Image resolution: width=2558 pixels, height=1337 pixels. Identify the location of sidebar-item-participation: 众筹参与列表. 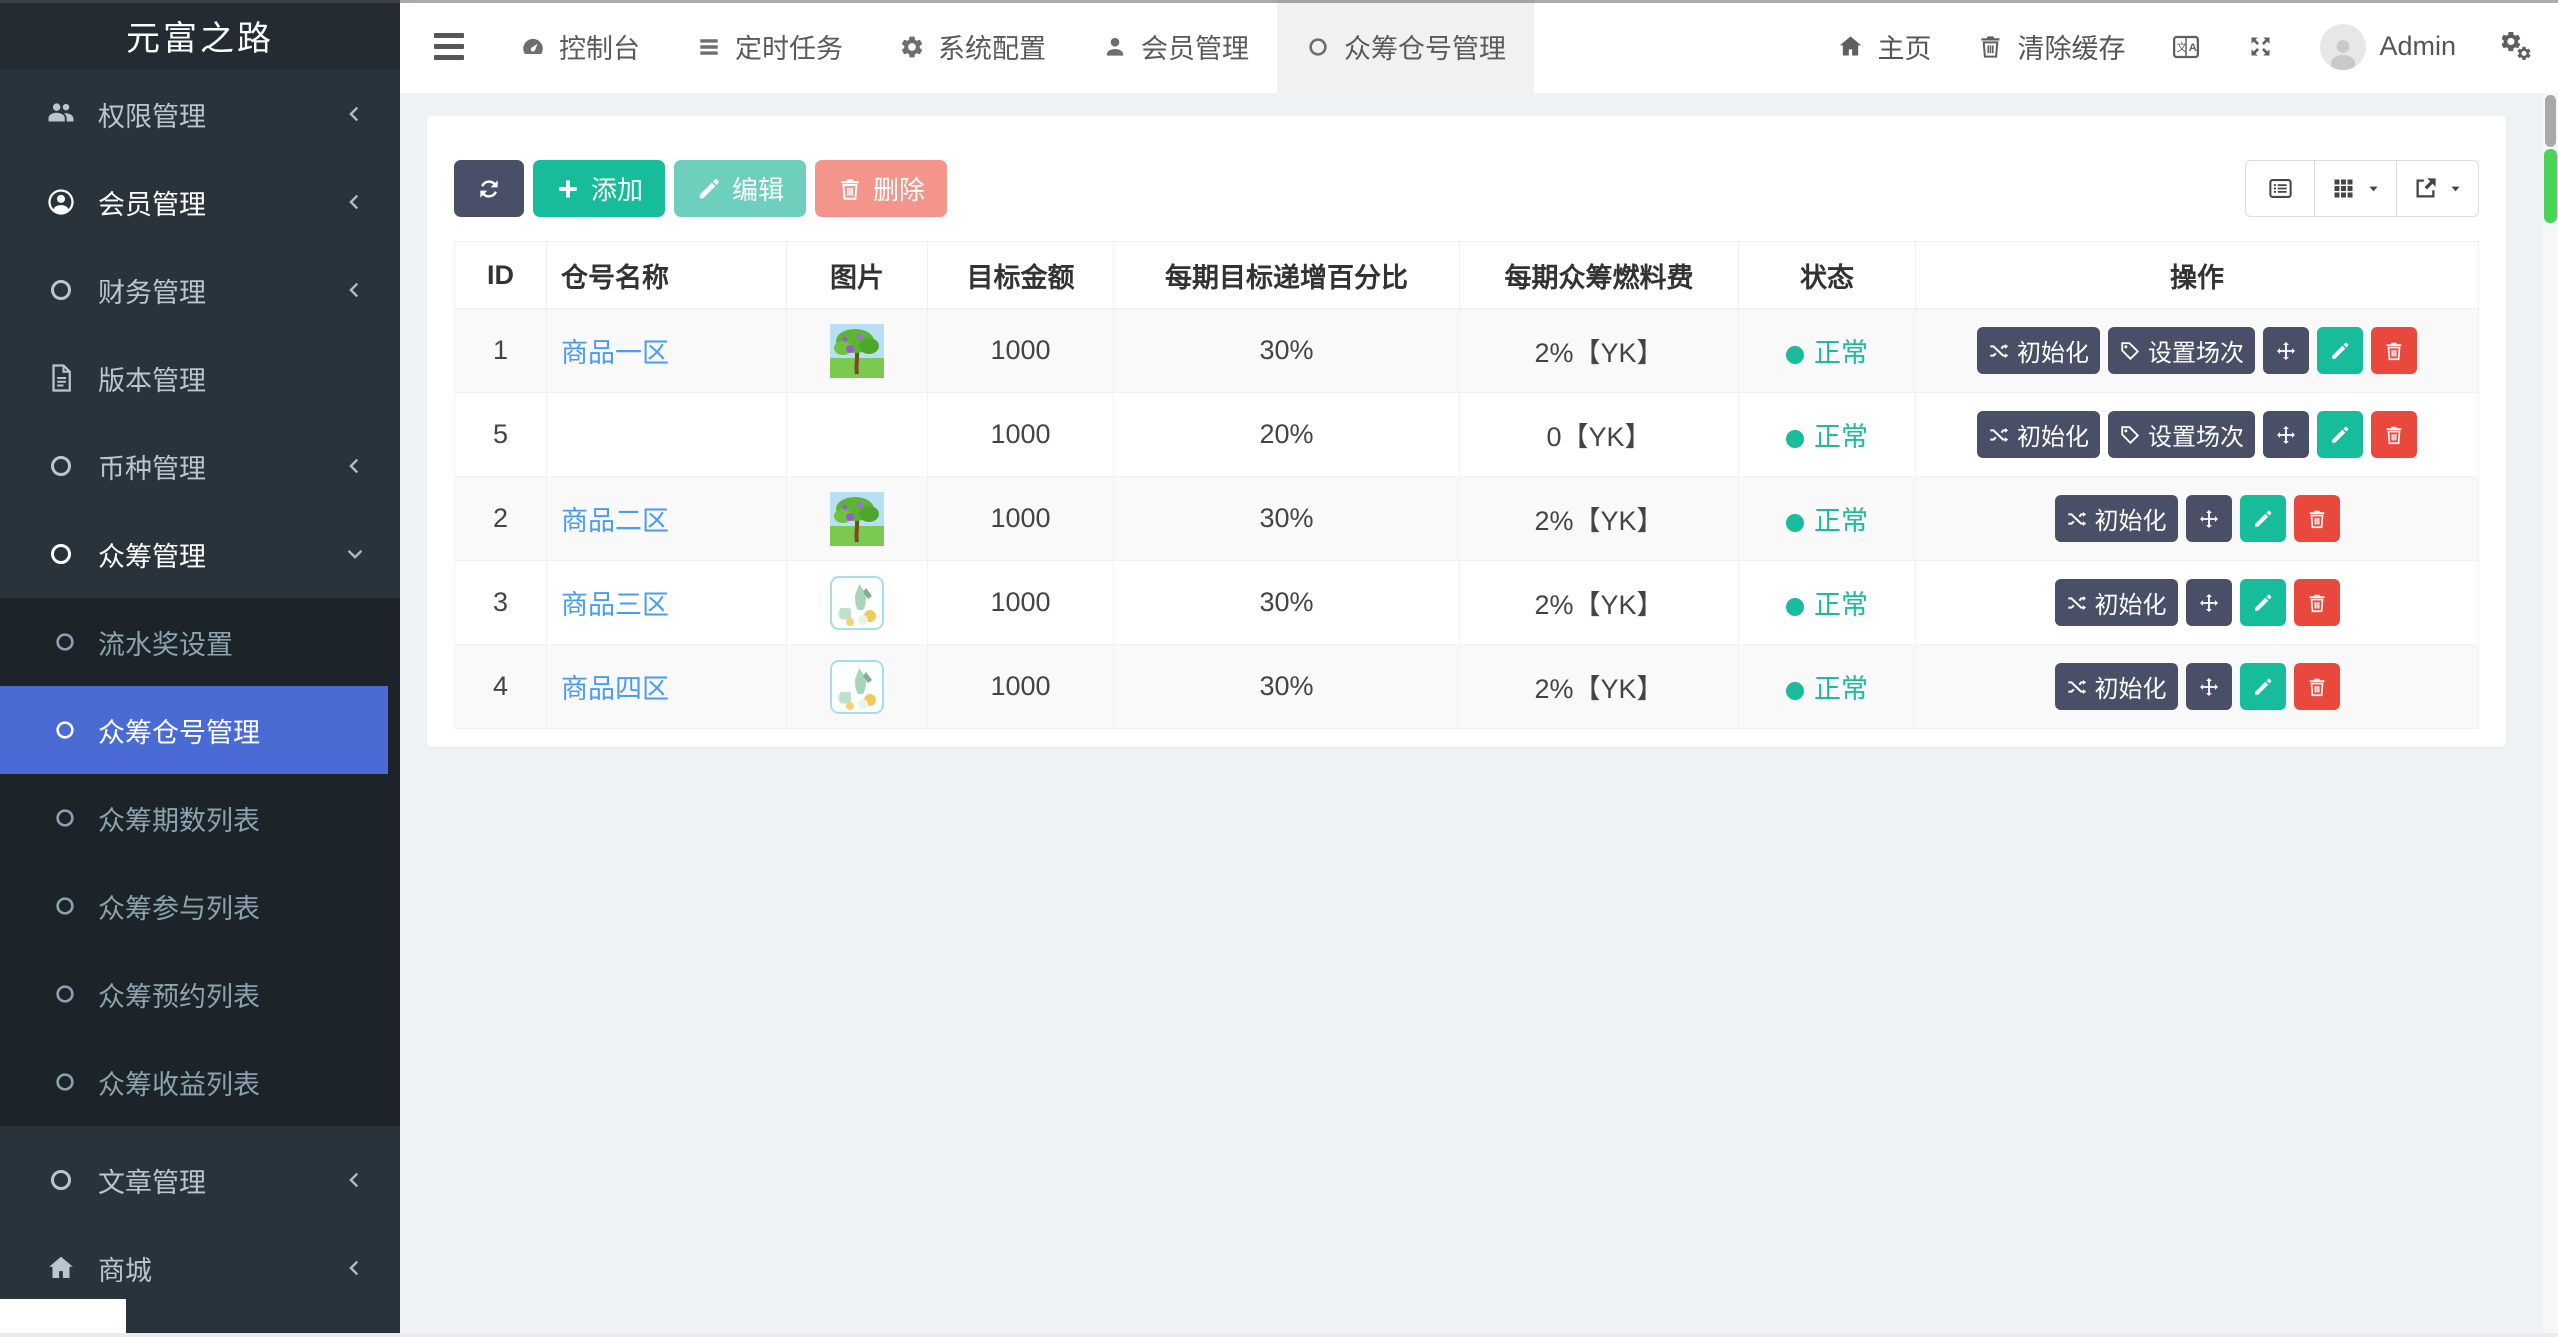
(200, 906).